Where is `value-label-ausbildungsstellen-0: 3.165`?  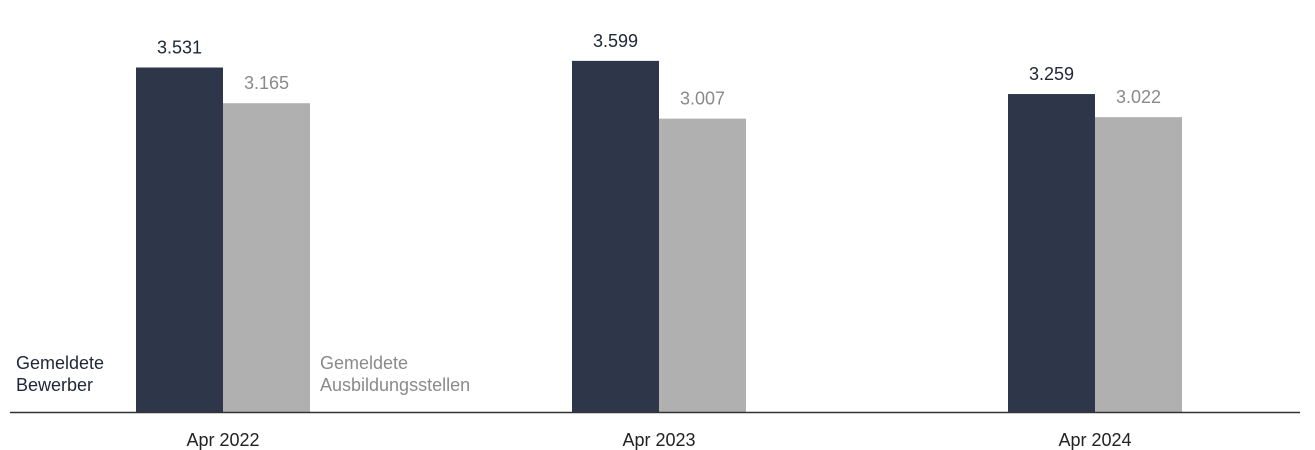
value-label-ausbildungsstellen-0: 3.165 is located at coordinates (266, 83).